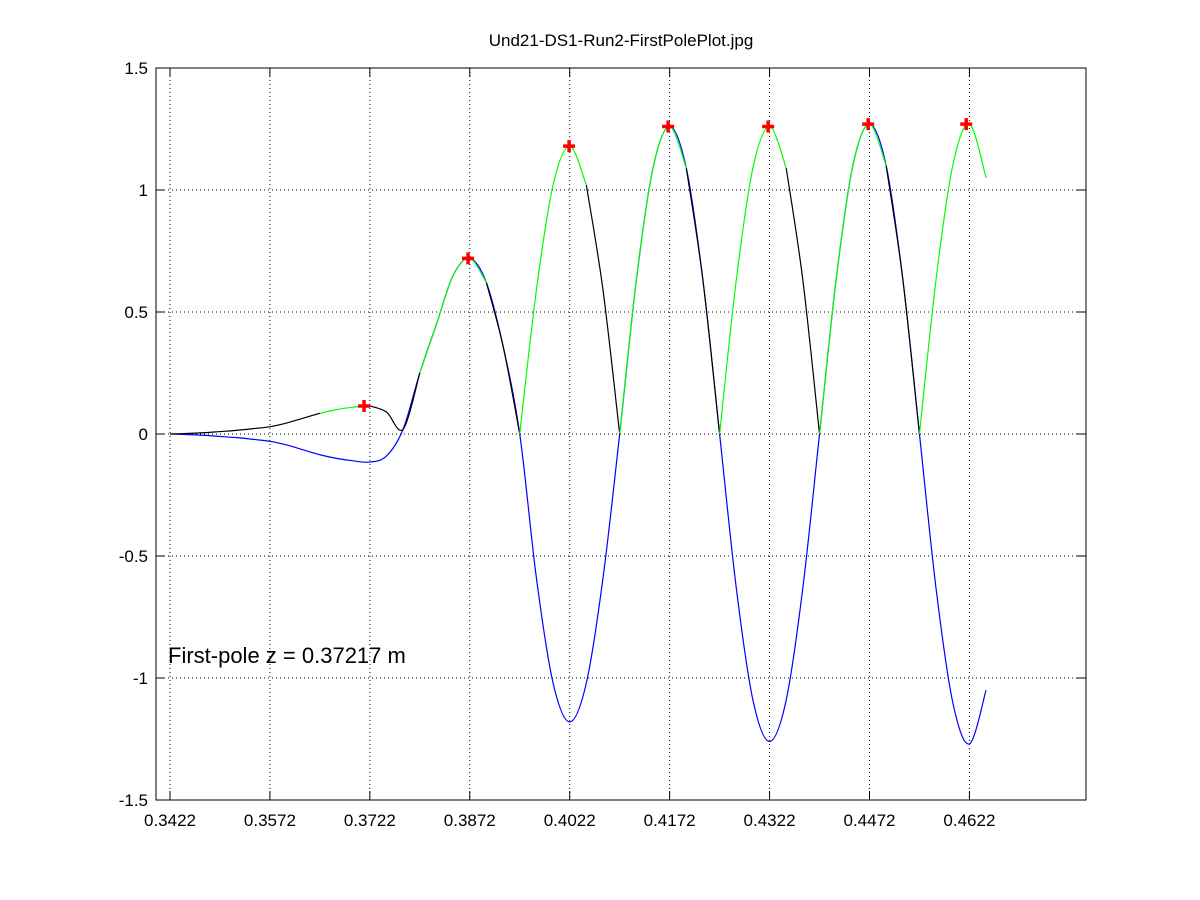  What do you see at coordinates (140, 678) in the screenshot?
I see `y-tick-label: -1` at bounding box center [140, 678].